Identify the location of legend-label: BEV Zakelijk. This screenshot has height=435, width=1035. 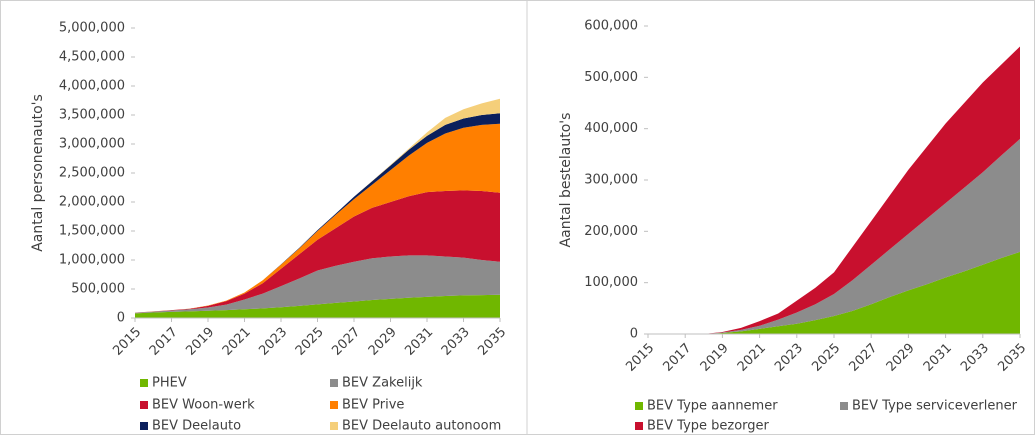
(382, 383).